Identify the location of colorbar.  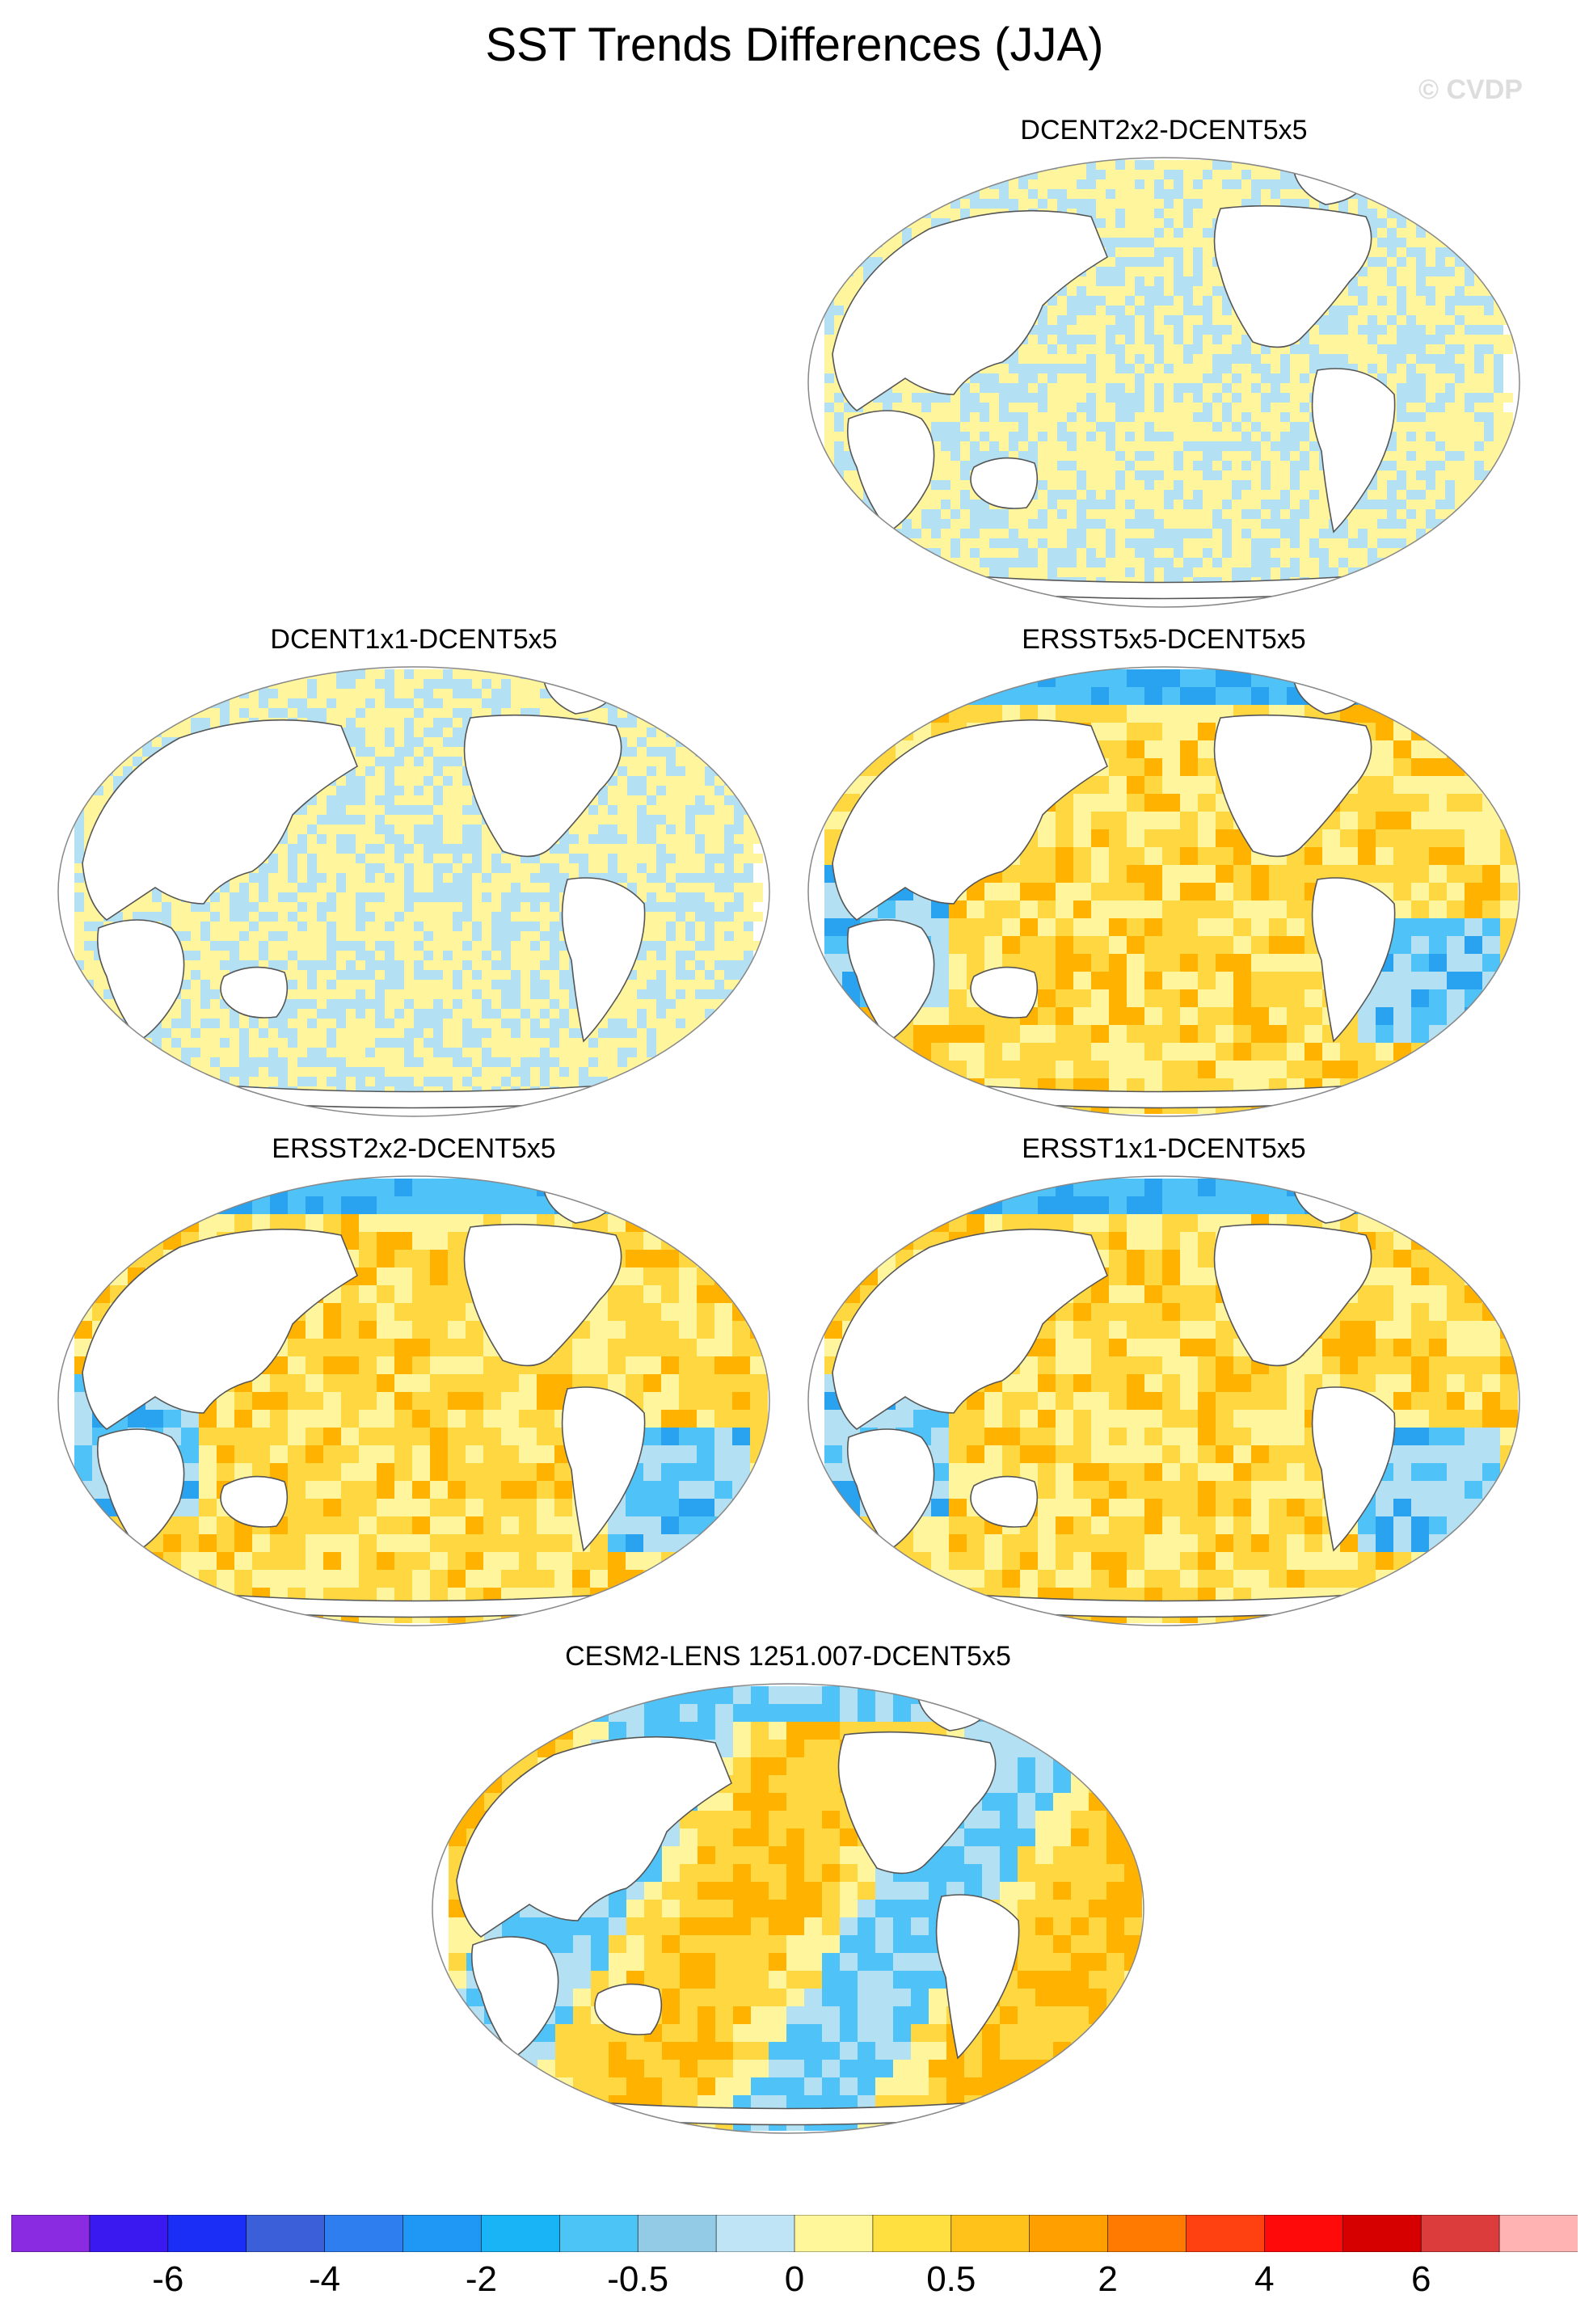
(794, 2233).